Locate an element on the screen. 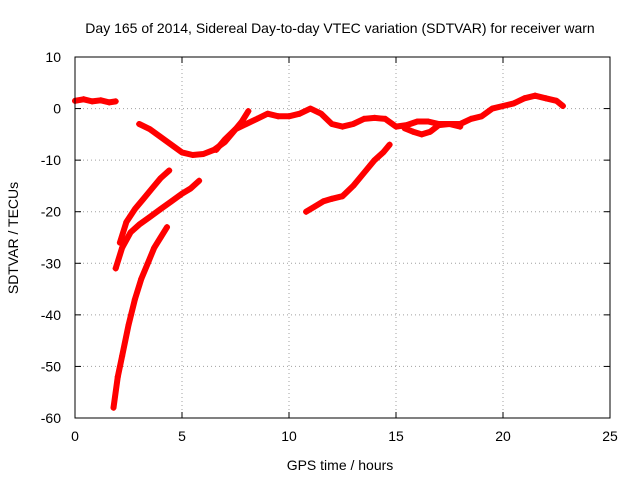 The height and width of the screenshot is (485, 640). x-tick-label: 20 is located at coordinates (503, 436).